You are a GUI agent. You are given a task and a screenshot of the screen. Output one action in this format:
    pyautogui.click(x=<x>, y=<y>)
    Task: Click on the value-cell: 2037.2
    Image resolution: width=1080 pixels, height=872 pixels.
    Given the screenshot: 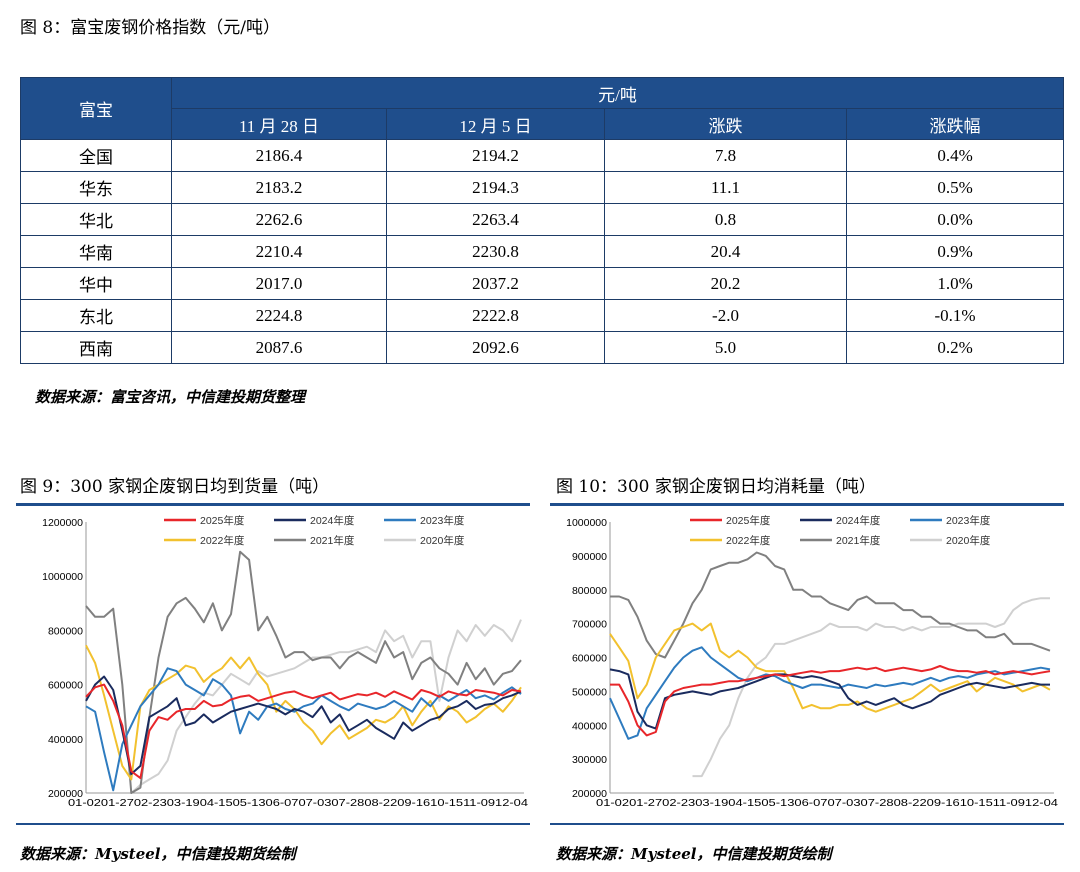 What is the action you would take?
    pyautogui.click(x=495, y=283)
    